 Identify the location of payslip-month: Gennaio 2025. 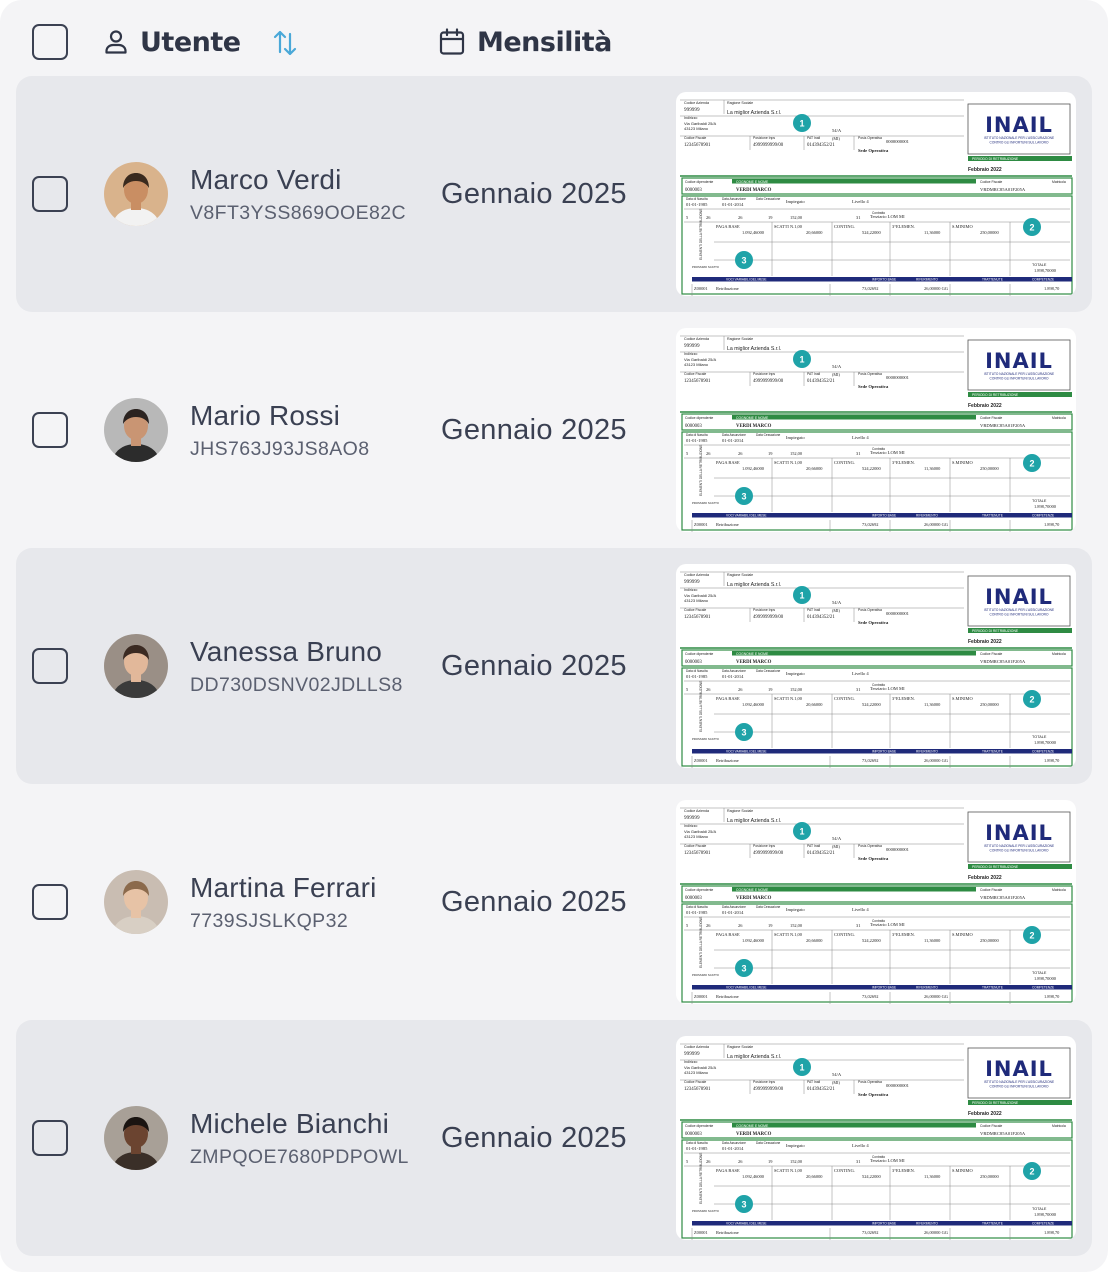
(534, 902).